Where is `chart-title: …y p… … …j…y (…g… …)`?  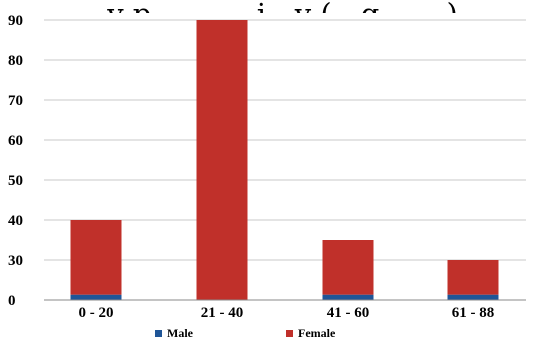
chart-title: …y p… … …j…y (…g… …) is located at coordinates (268, 15).